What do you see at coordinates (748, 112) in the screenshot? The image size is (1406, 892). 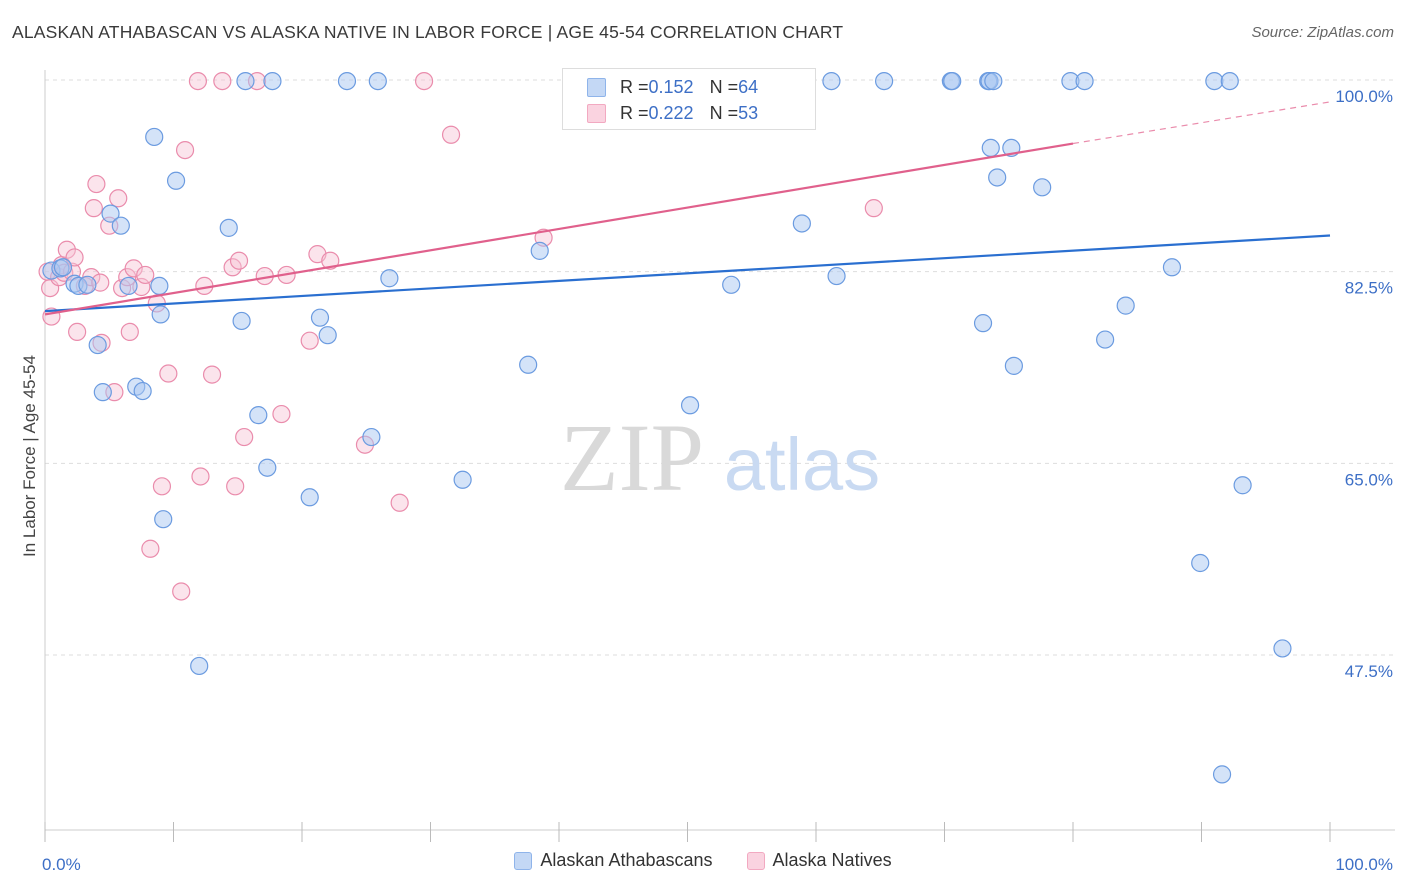 I see `n-value: 53` at bounding box center [748, 112].